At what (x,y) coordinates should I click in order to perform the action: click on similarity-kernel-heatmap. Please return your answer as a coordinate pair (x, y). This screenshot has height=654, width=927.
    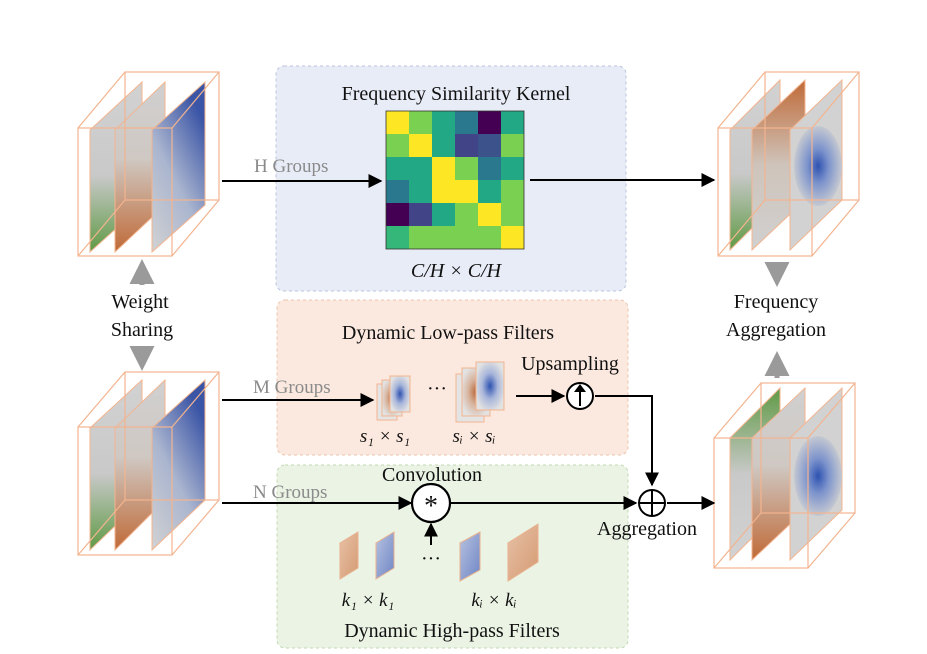
    Looking at the image, I should click on (455, 180).